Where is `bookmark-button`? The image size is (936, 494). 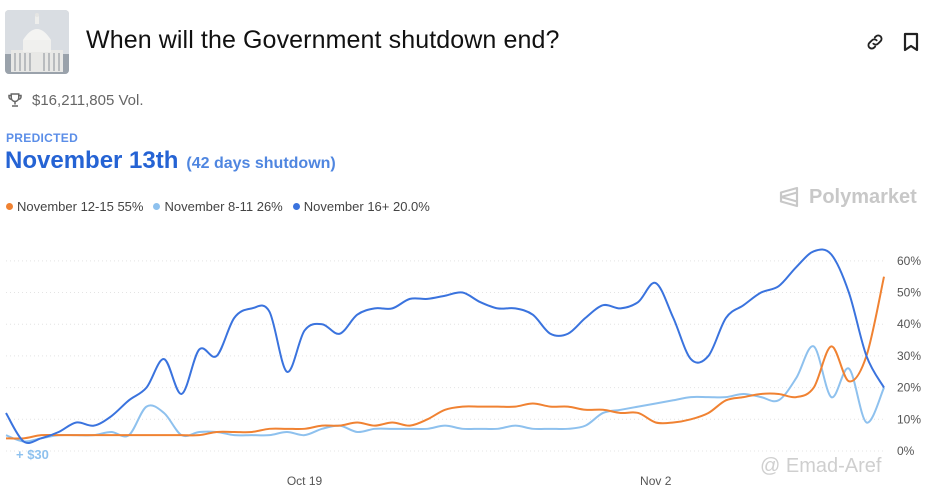 bookmark-button is located at coordinates (911, 42).